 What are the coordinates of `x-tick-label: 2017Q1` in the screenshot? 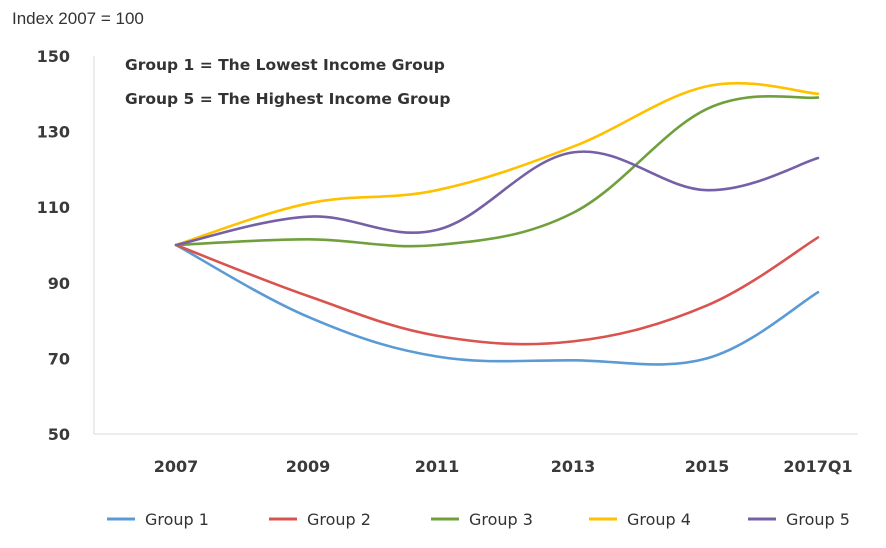 It's located at (817, 466).